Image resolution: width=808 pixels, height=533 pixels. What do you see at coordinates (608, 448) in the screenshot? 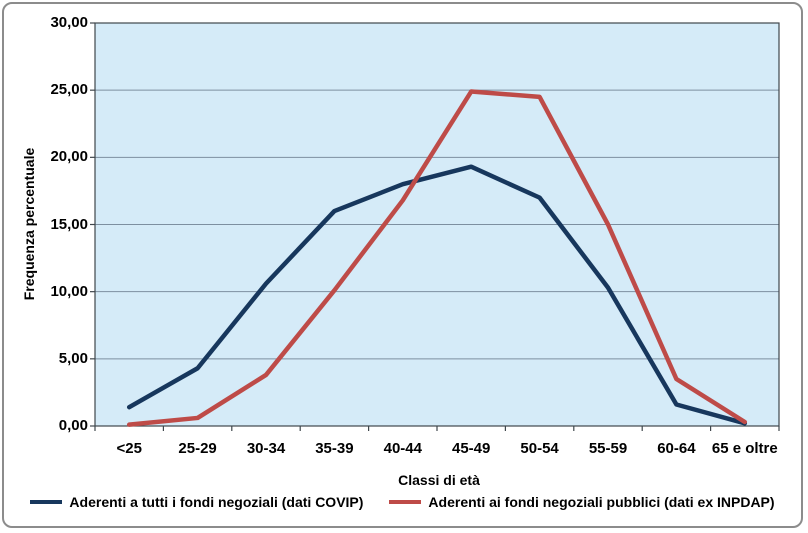
I see `x-category-label: 55-59` at bounding box center [608, 448].